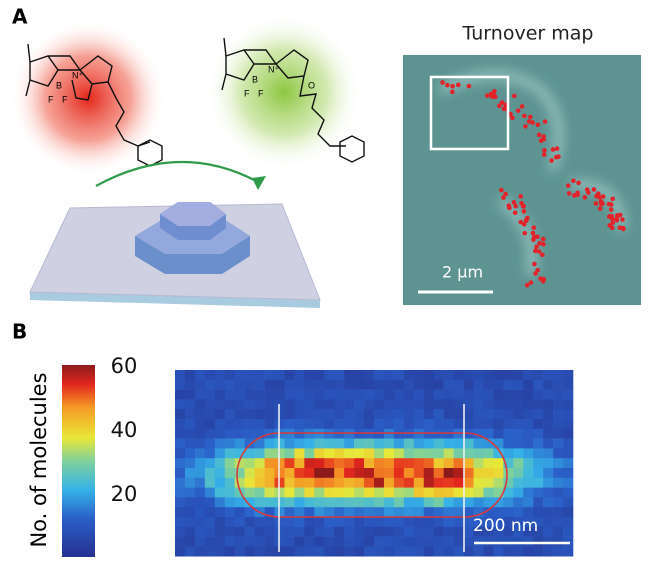  I want to click on atom-label: F, so click(65, 99).